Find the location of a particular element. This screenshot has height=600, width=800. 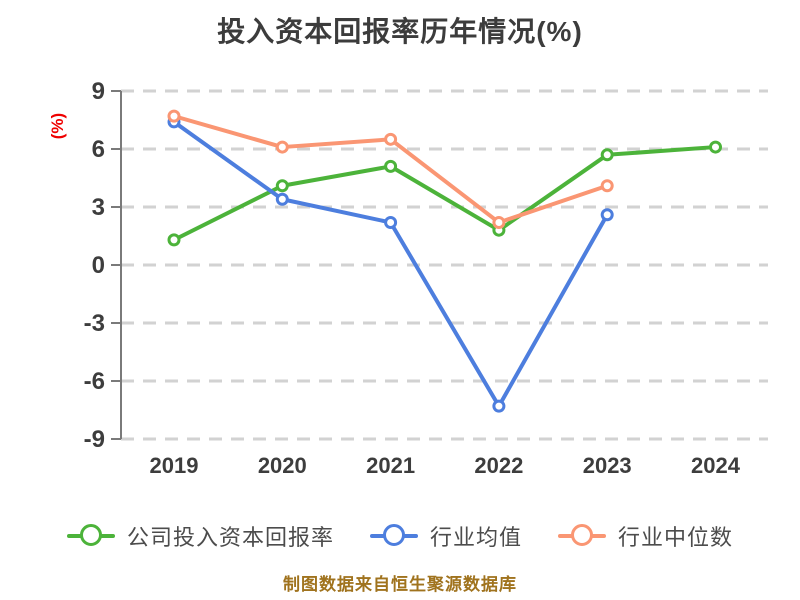

x-tick-label: 2022 is located at coordinates (498, 465).